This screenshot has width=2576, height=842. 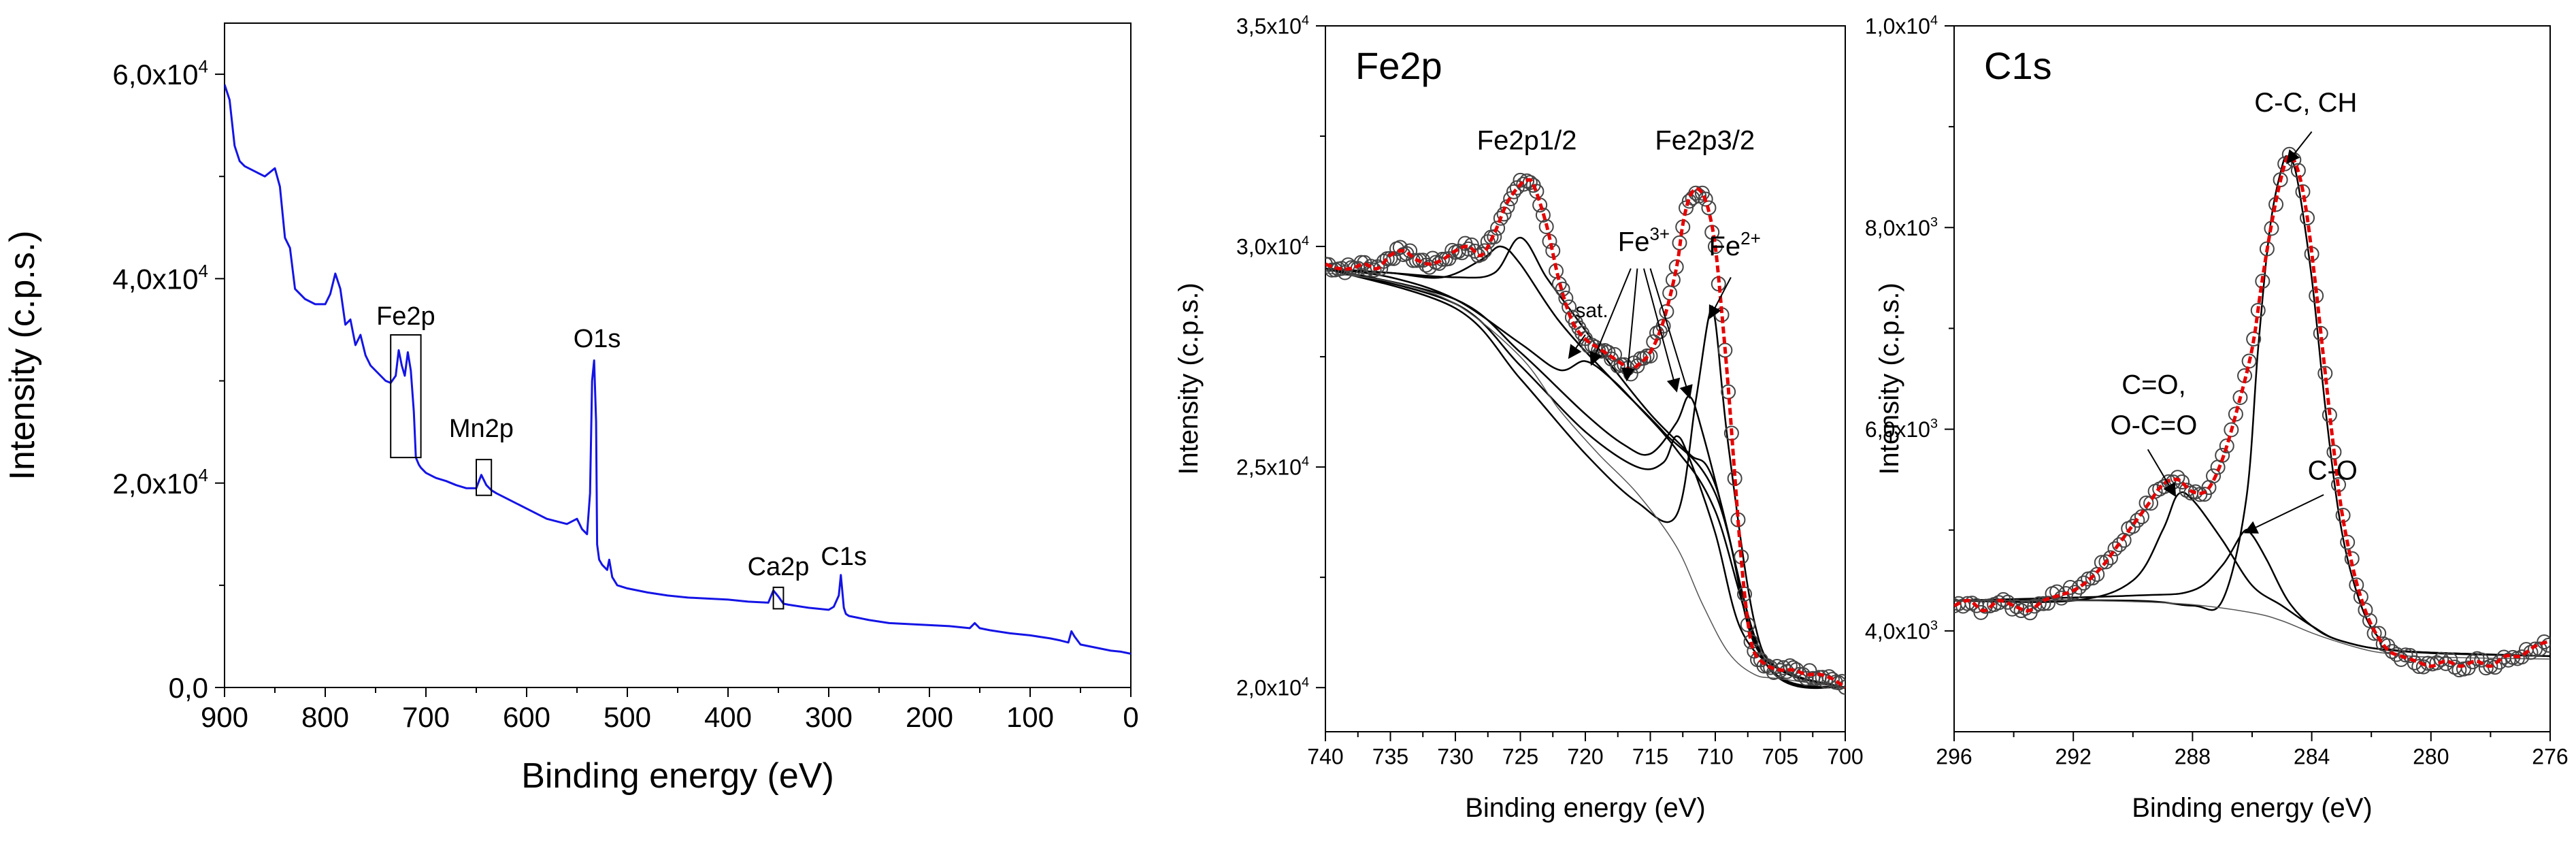 I want to click on peak-label: O-C=O, so click(x=2154, y=425).